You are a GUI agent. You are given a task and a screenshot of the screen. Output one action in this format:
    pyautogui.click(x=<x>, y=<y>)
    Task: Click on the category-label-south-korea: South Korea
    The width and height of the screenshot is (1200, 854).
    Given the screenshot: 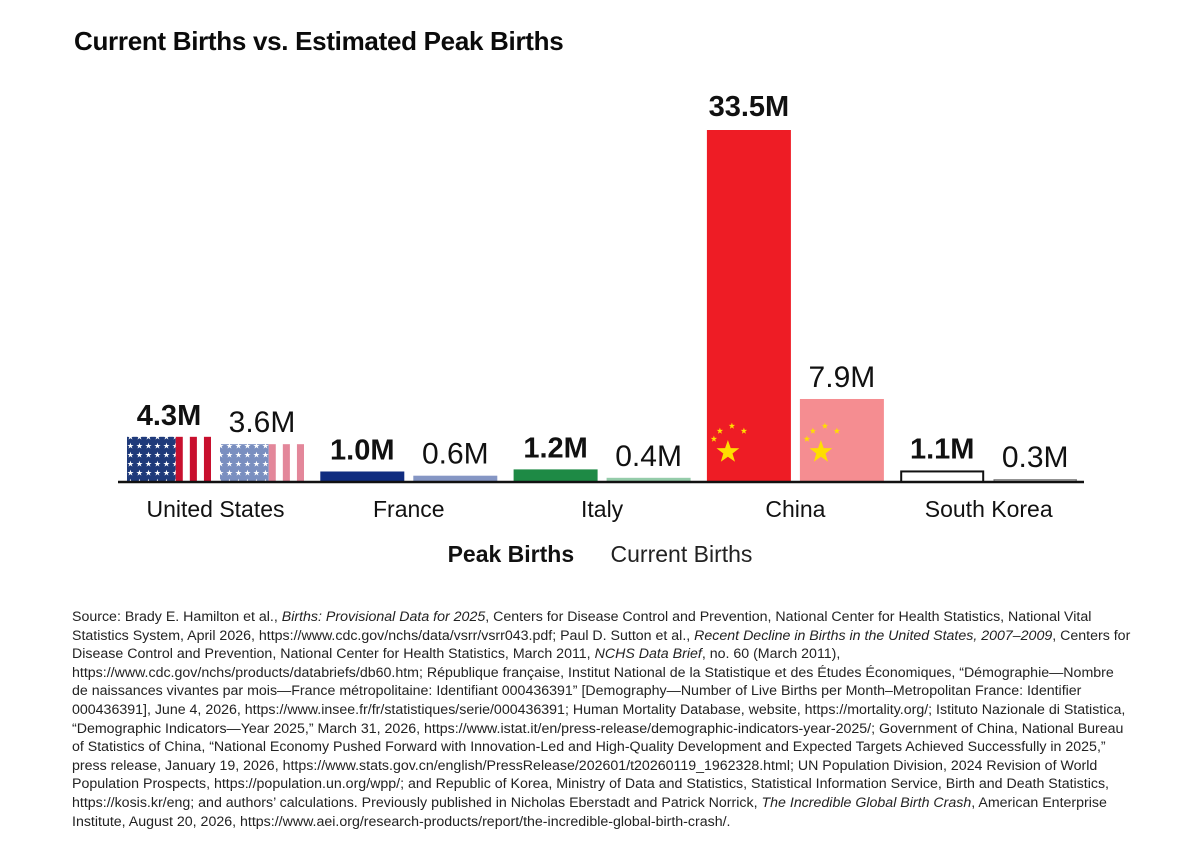 What is the action you would take?
    pyautogui.click(x=989, y=509)
    